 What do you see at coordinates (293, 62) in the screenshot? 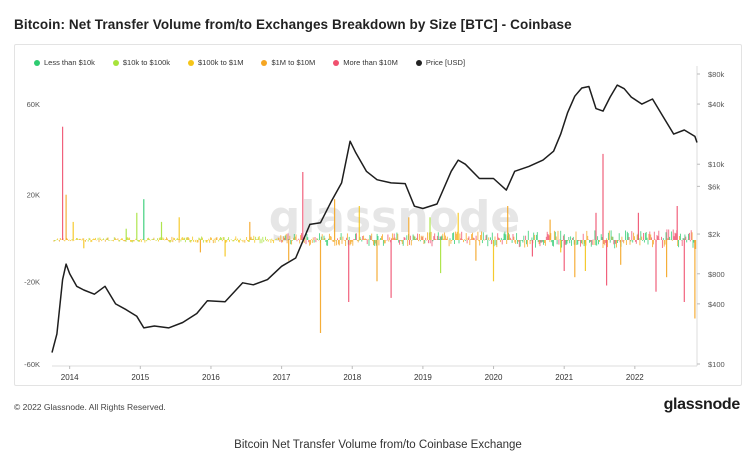
I see `legend-label: $1M to $10M` at bounding box center [293, 62].